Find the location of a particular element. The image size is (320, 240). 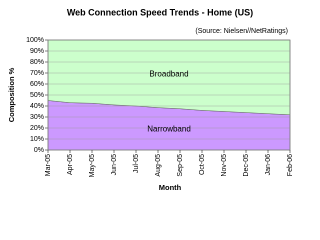

y-tick-label: 0% is located at coordinates (39, 150).